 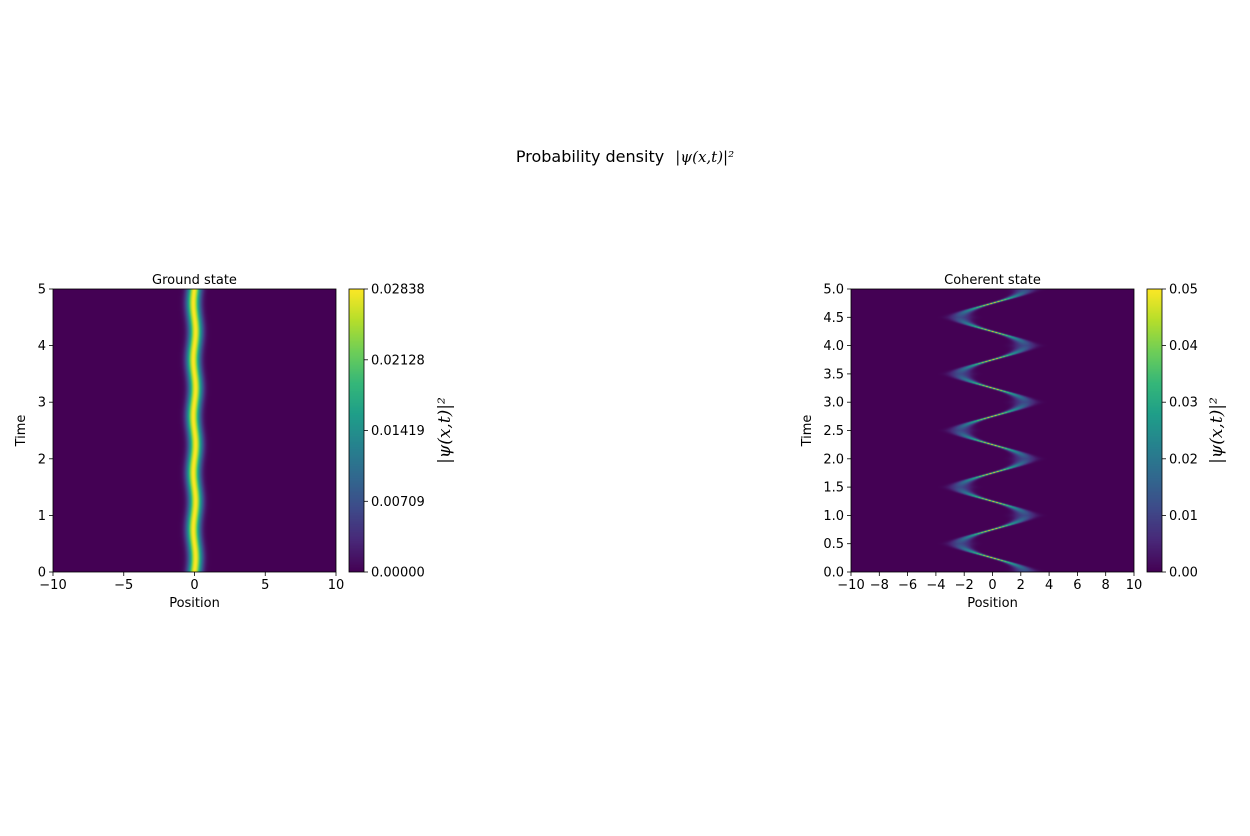 What do you see at coordinates (833, 459) in the screenshot?
I see `y-tick-label: 2.0` at bounding box center [833, 459].